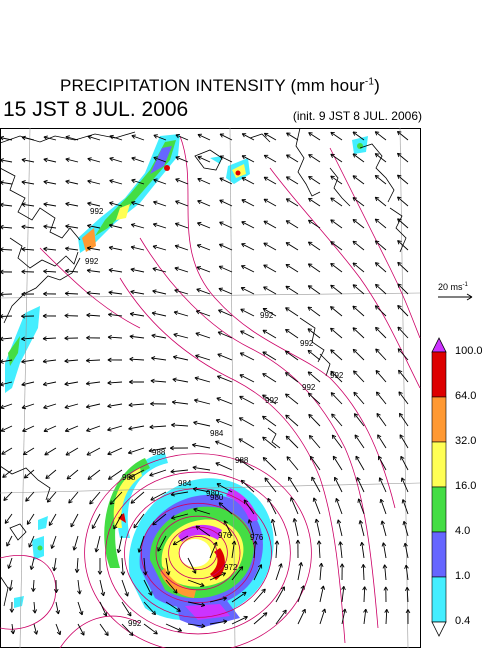 The image size is (500, 650). I want to click on isobar-ring, so click(198, 553).